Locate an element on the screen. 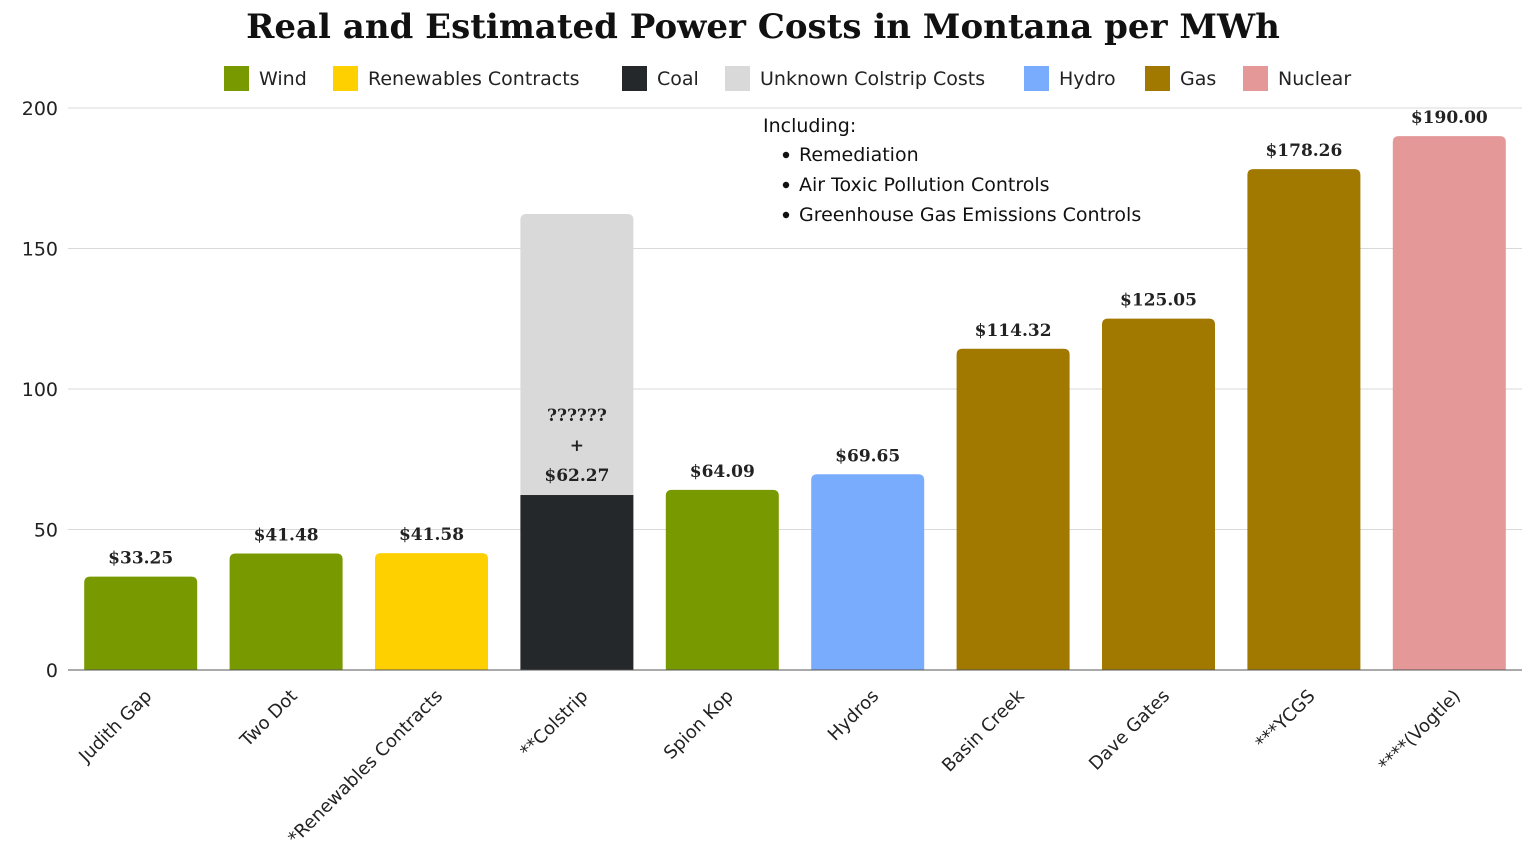 The width and height of the screenshot is (1536, 864). data-label: $41.58 is located at coordinates (431, 535).